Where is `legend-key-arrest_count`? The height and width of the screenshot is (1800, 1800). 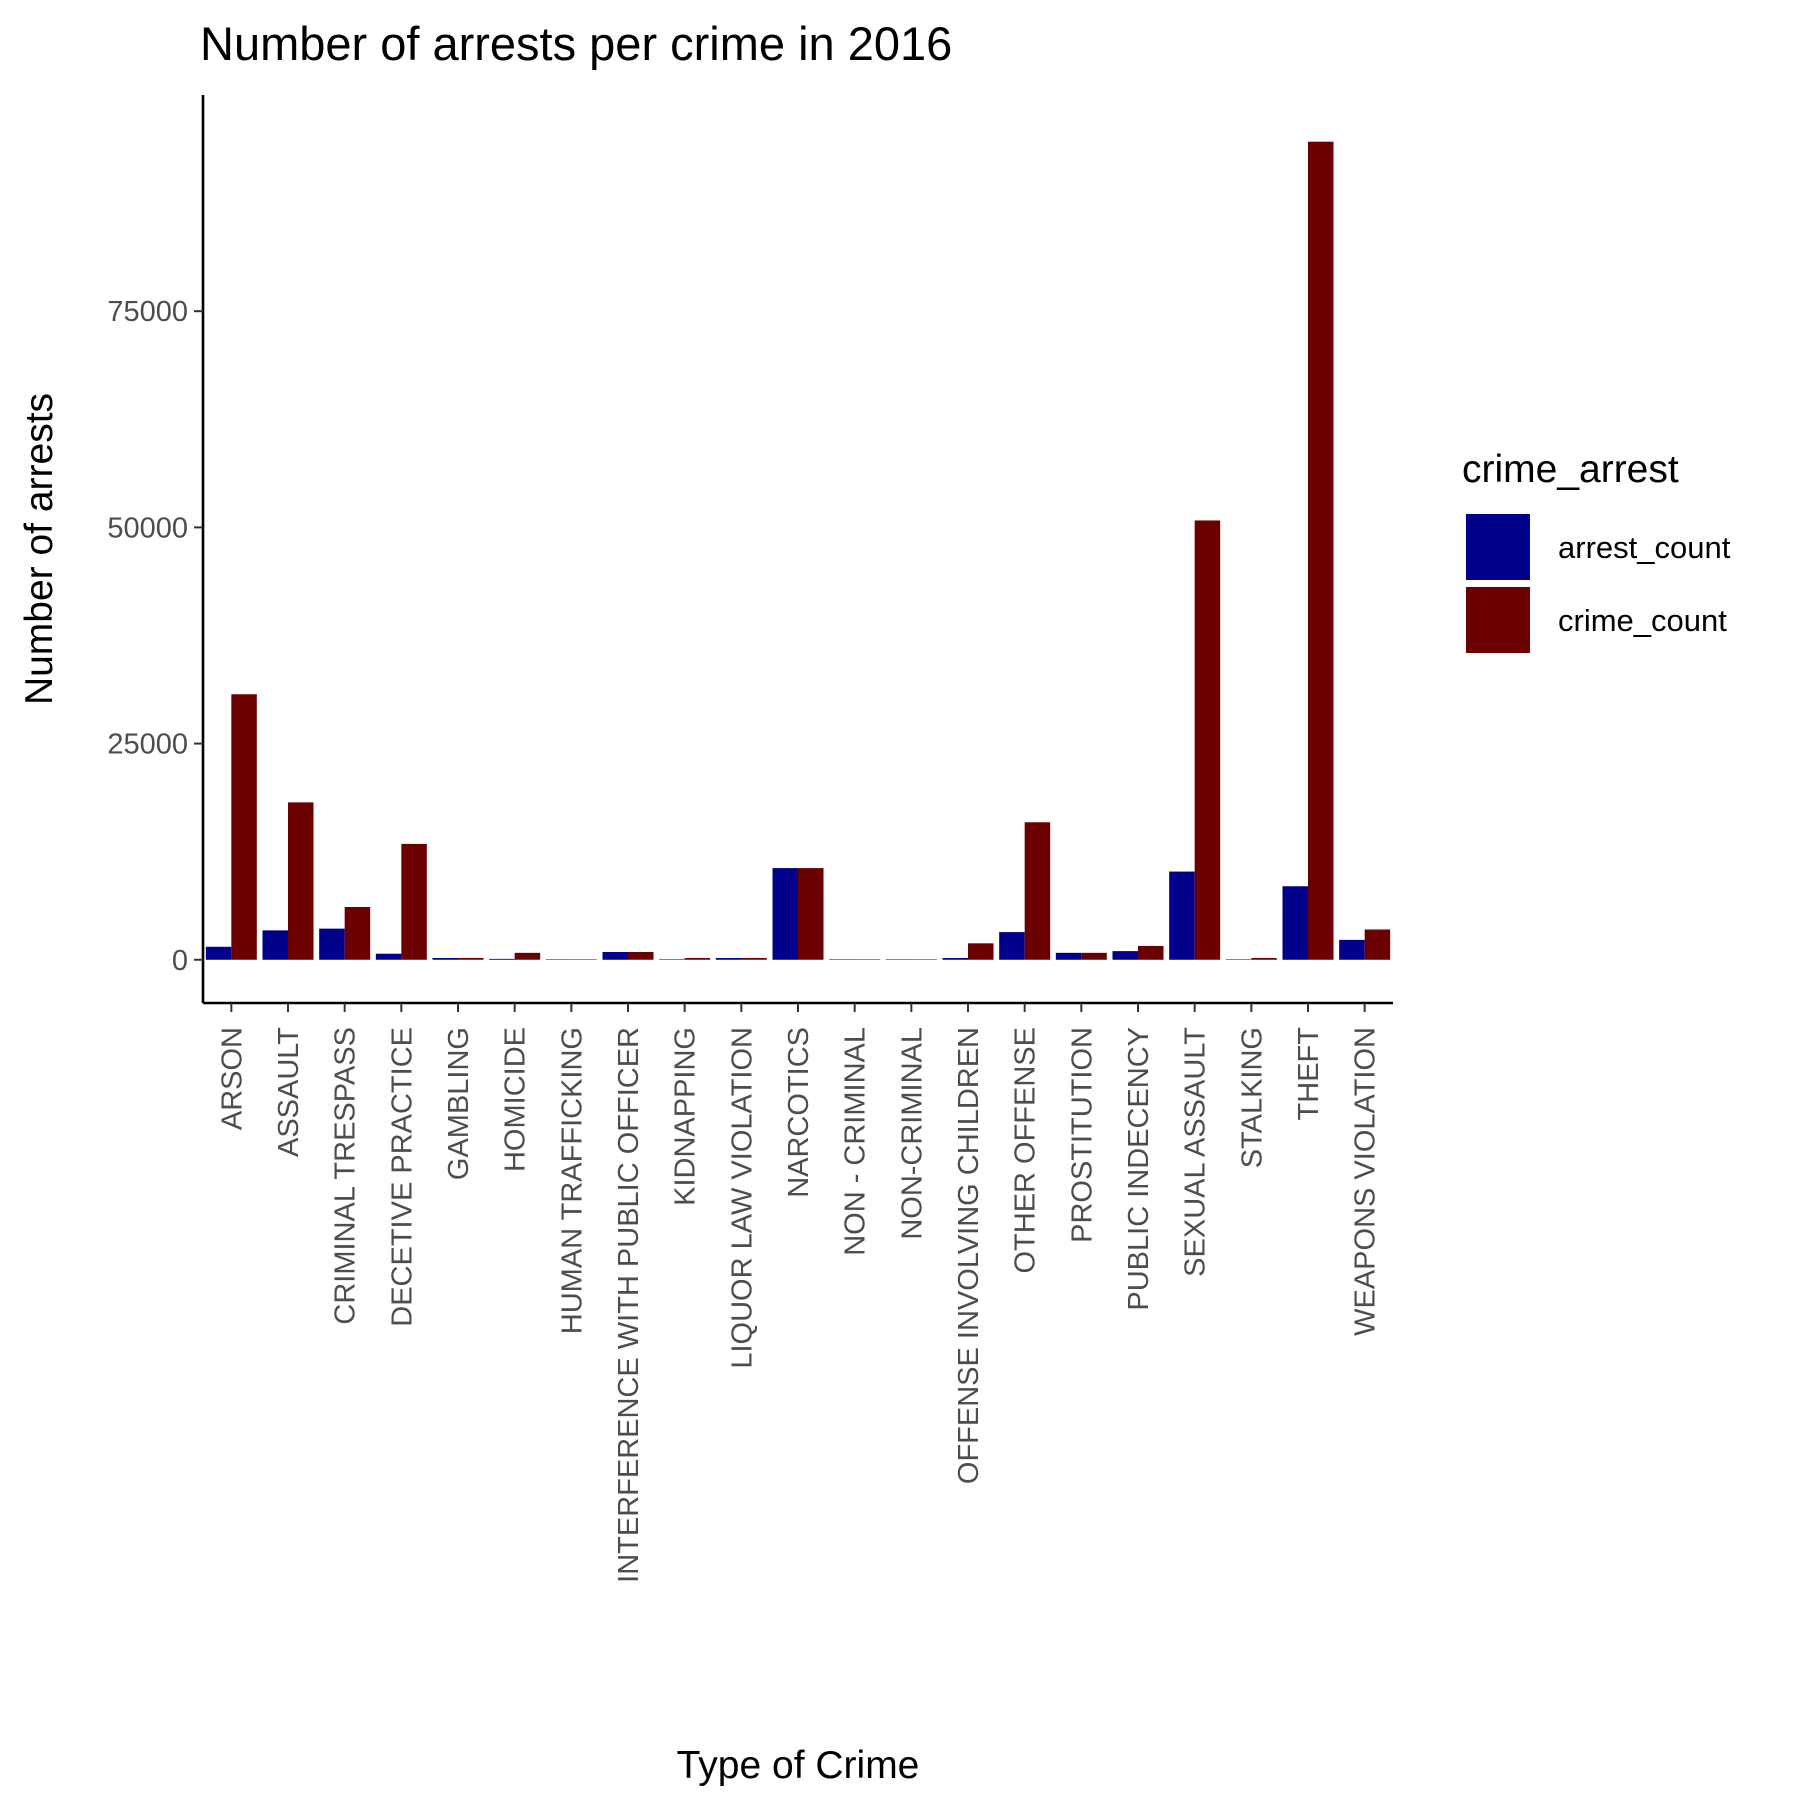
legend-key-arrest_count is located at coordinates (1498, 547).